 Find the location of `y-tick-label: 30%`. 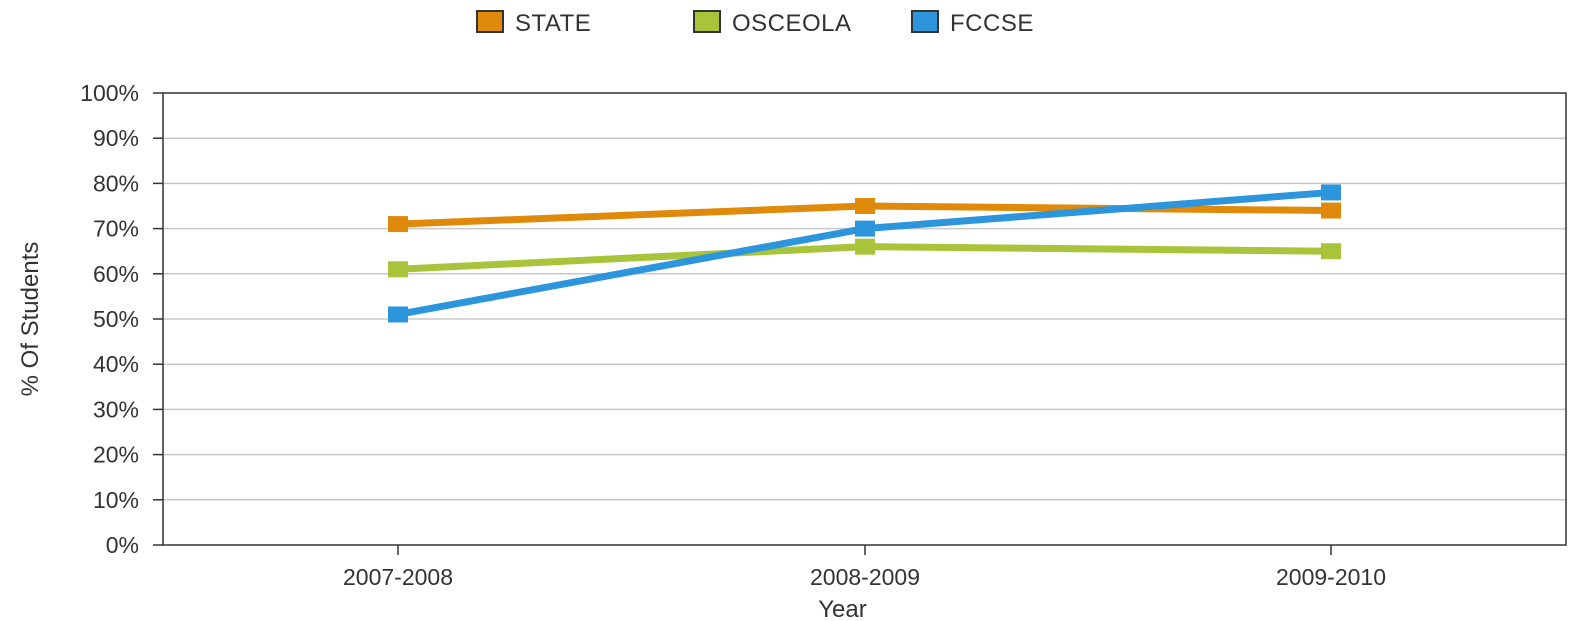

y-tick-label: 30% is located at coordinates (116, 409).